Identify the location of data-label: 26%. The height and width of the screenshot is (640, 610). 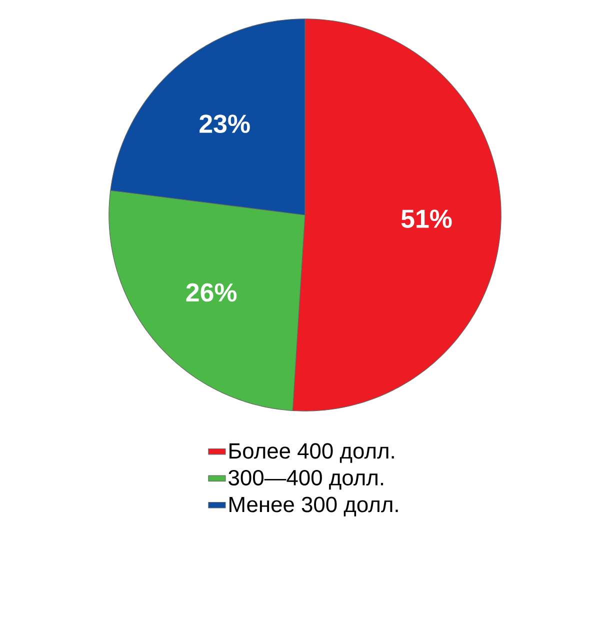
(211, 292).